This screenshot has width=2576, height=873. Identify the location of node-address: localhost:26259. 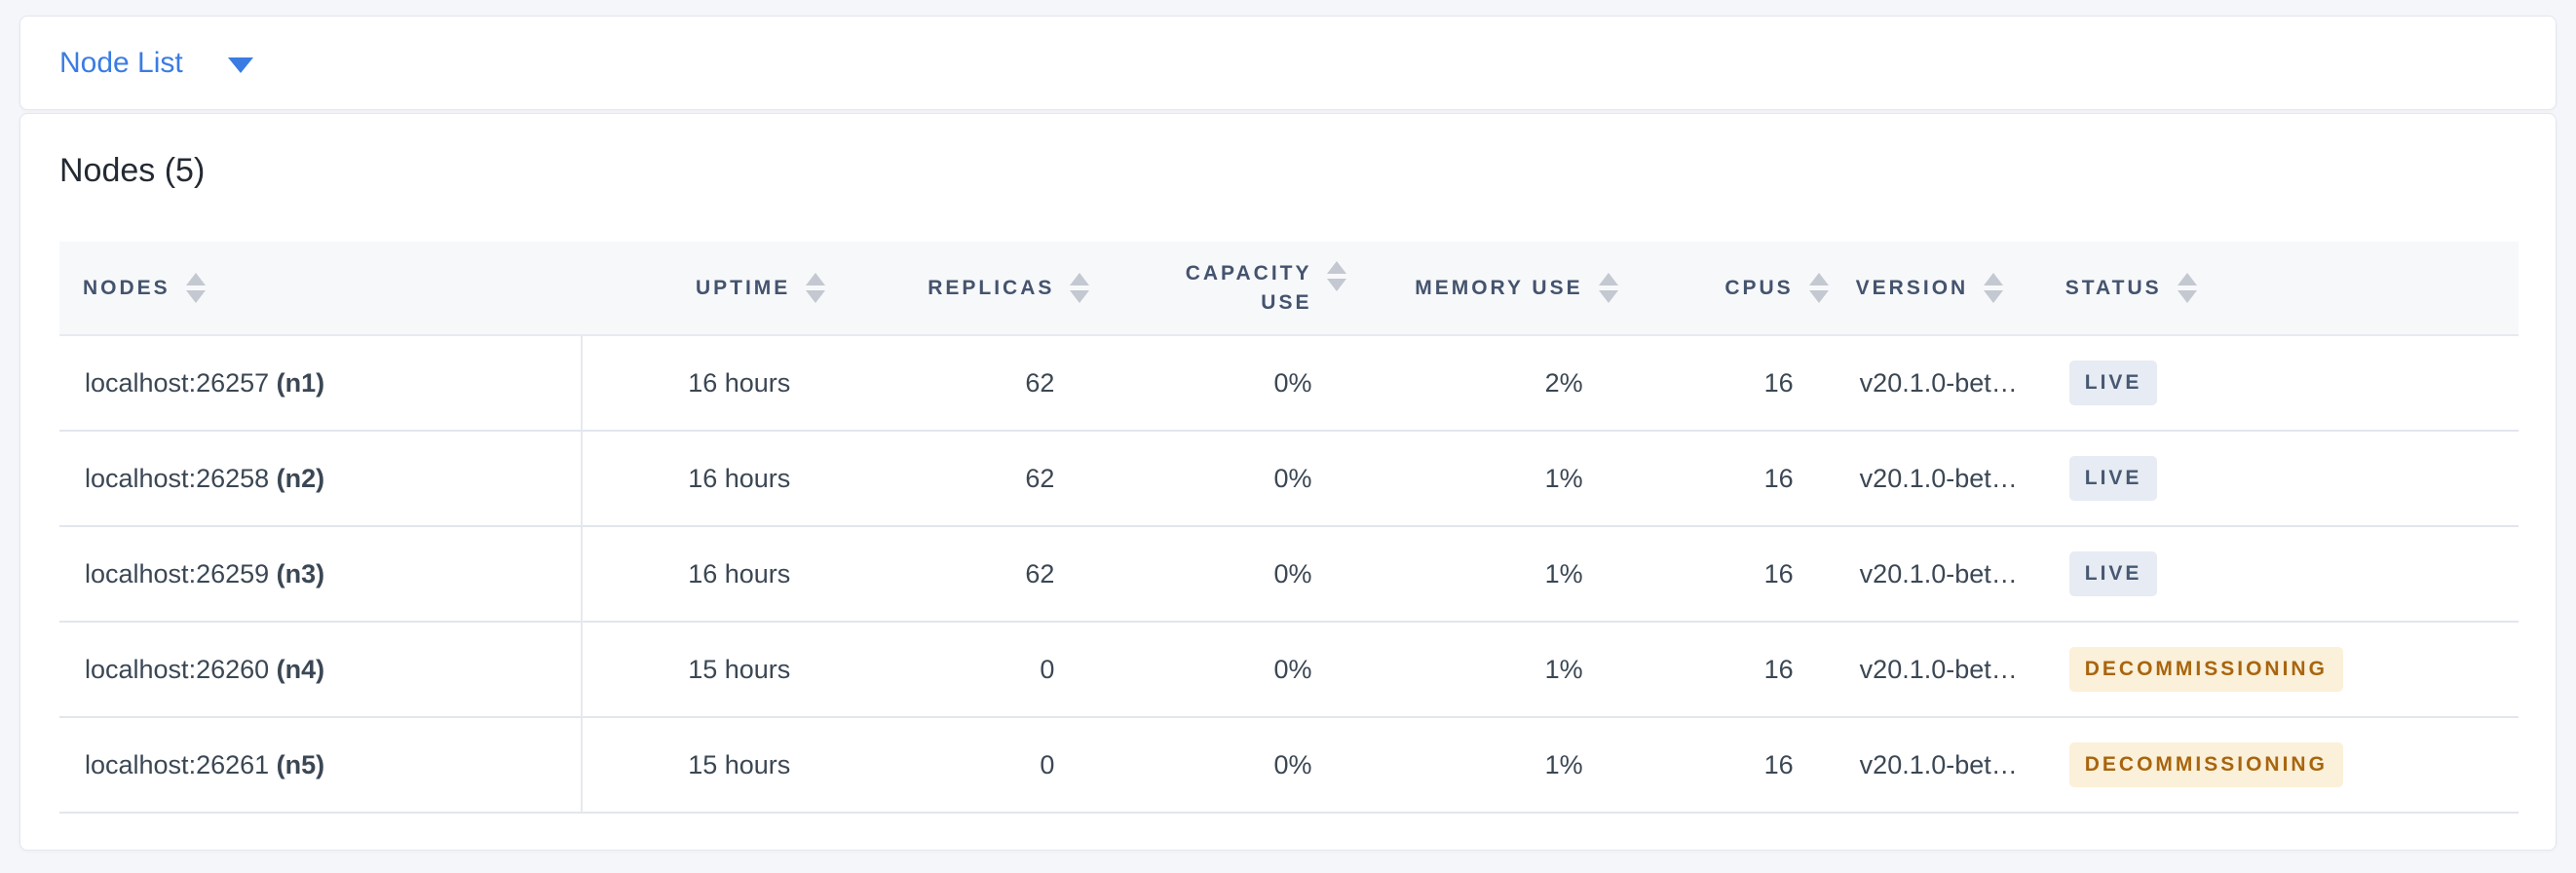
(181, 573).